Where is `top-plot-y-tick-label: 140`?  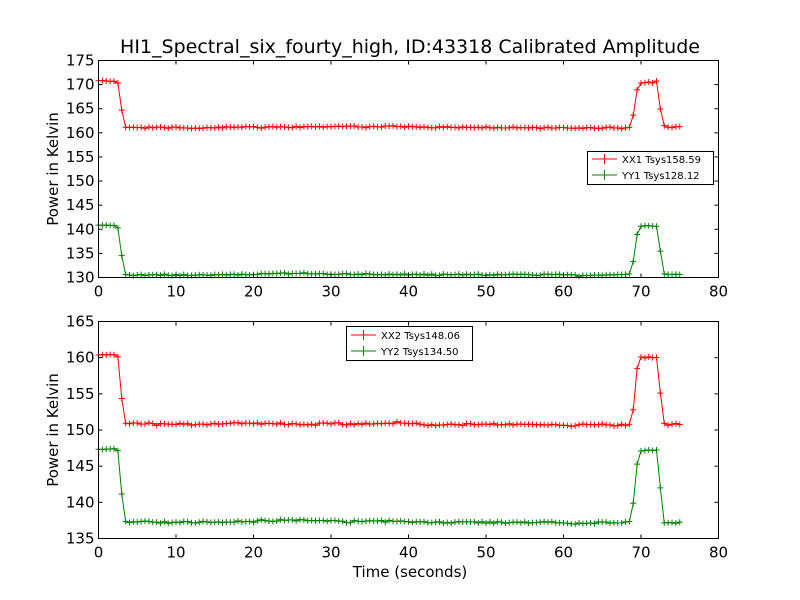
top-plot-y-tick-label: 140 is located at coordinates (80, 229).